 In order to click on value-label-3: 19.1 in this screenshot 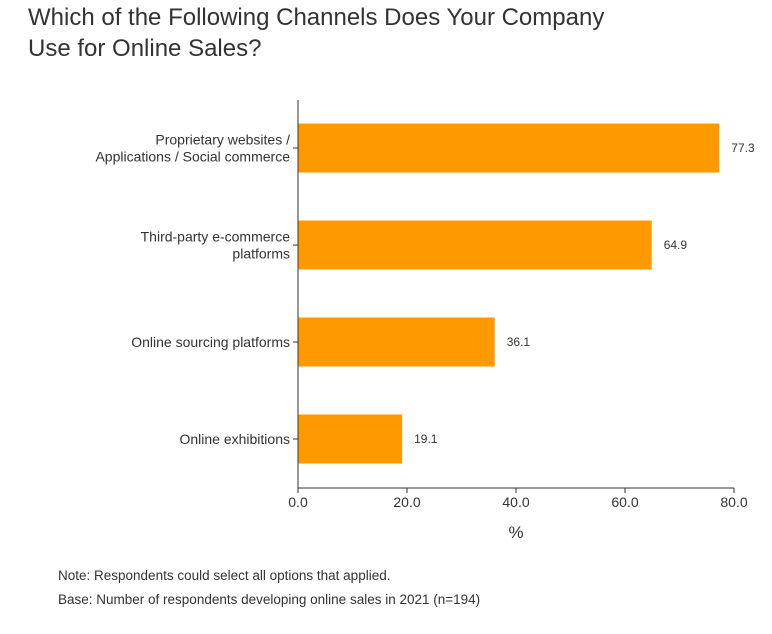, I will do `click(426, 439)`.